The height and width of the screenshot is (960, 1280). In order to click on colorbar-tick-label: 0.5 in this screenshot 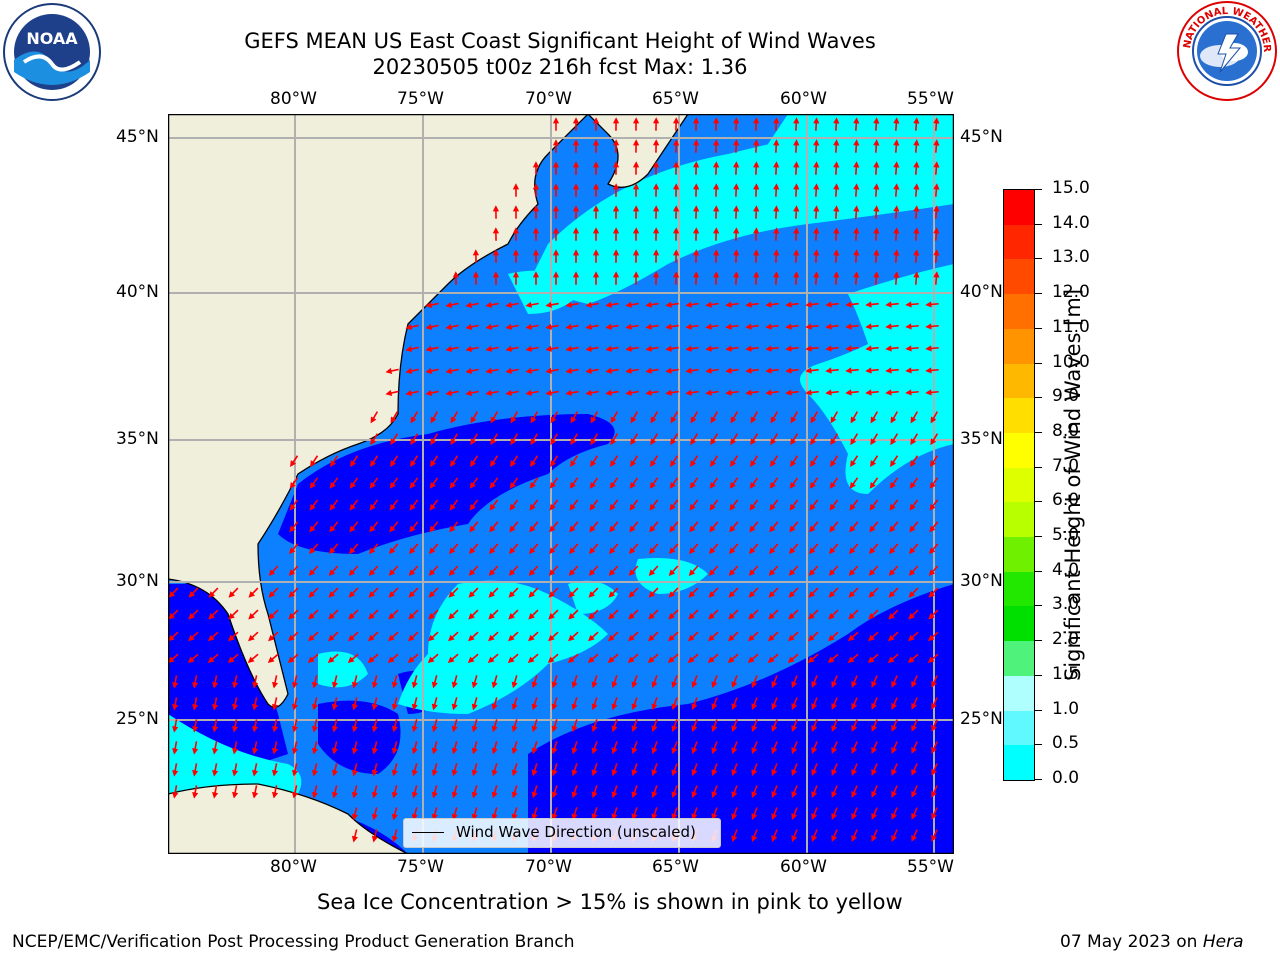, I will do `click(1066, 743)`.